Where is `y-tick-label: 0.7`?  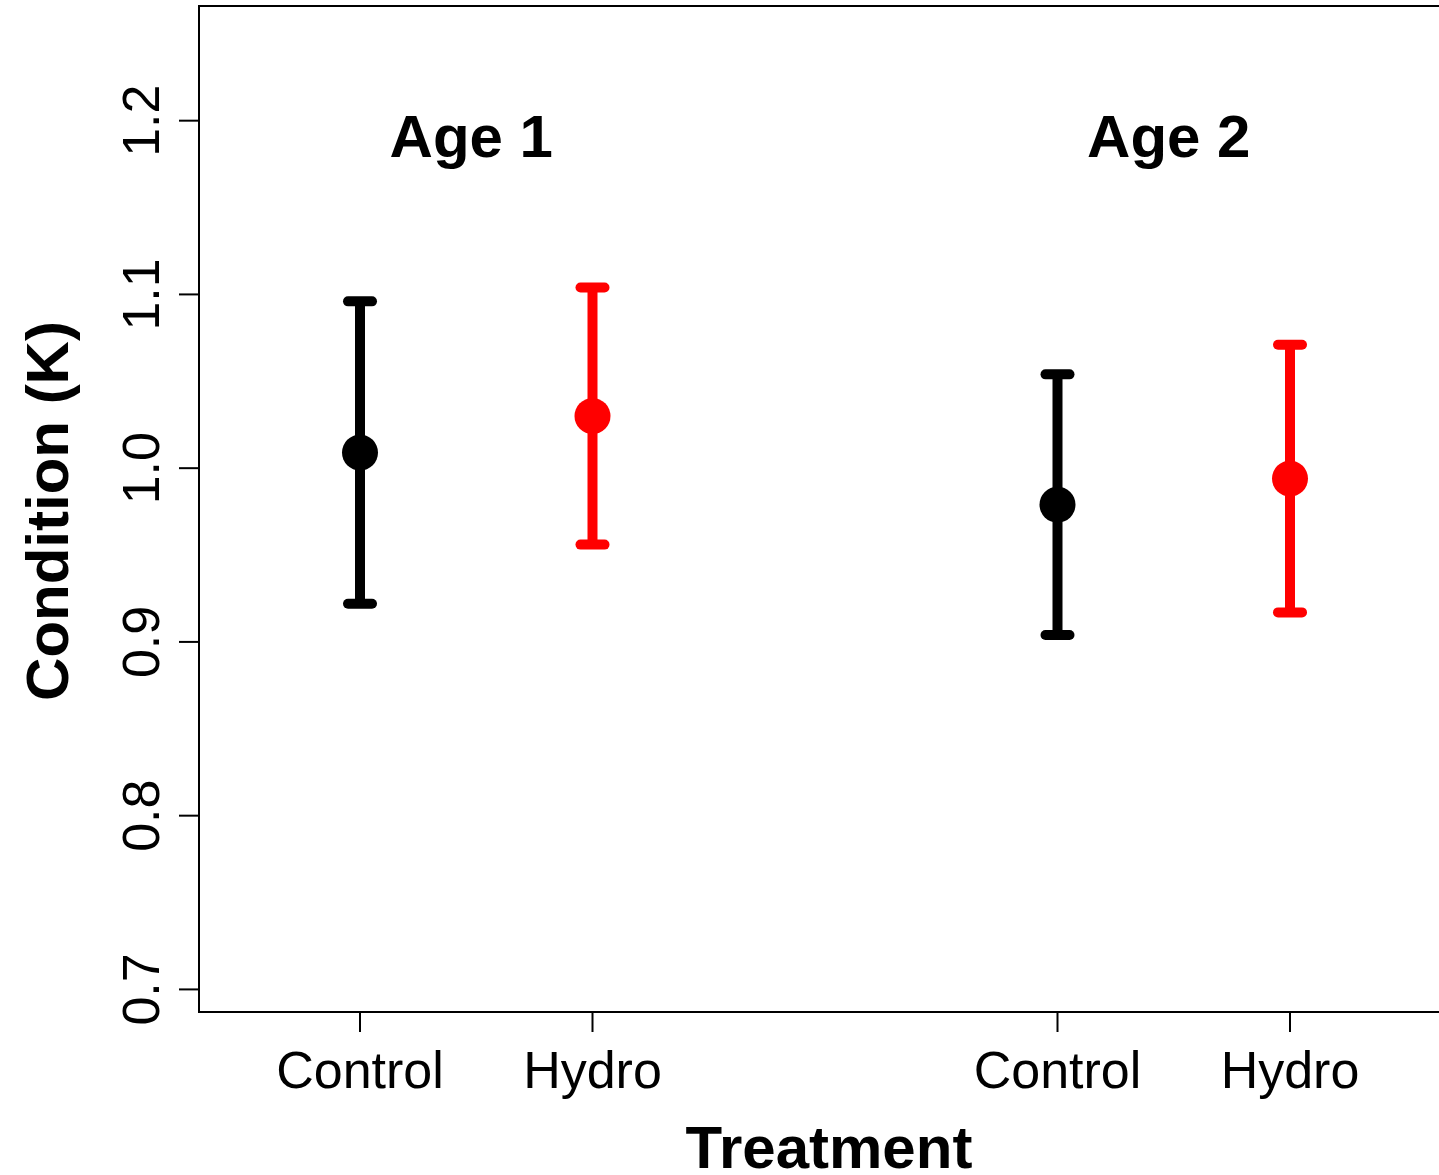 y-tick-label: 0.7 is located at coordinates (141, 989).